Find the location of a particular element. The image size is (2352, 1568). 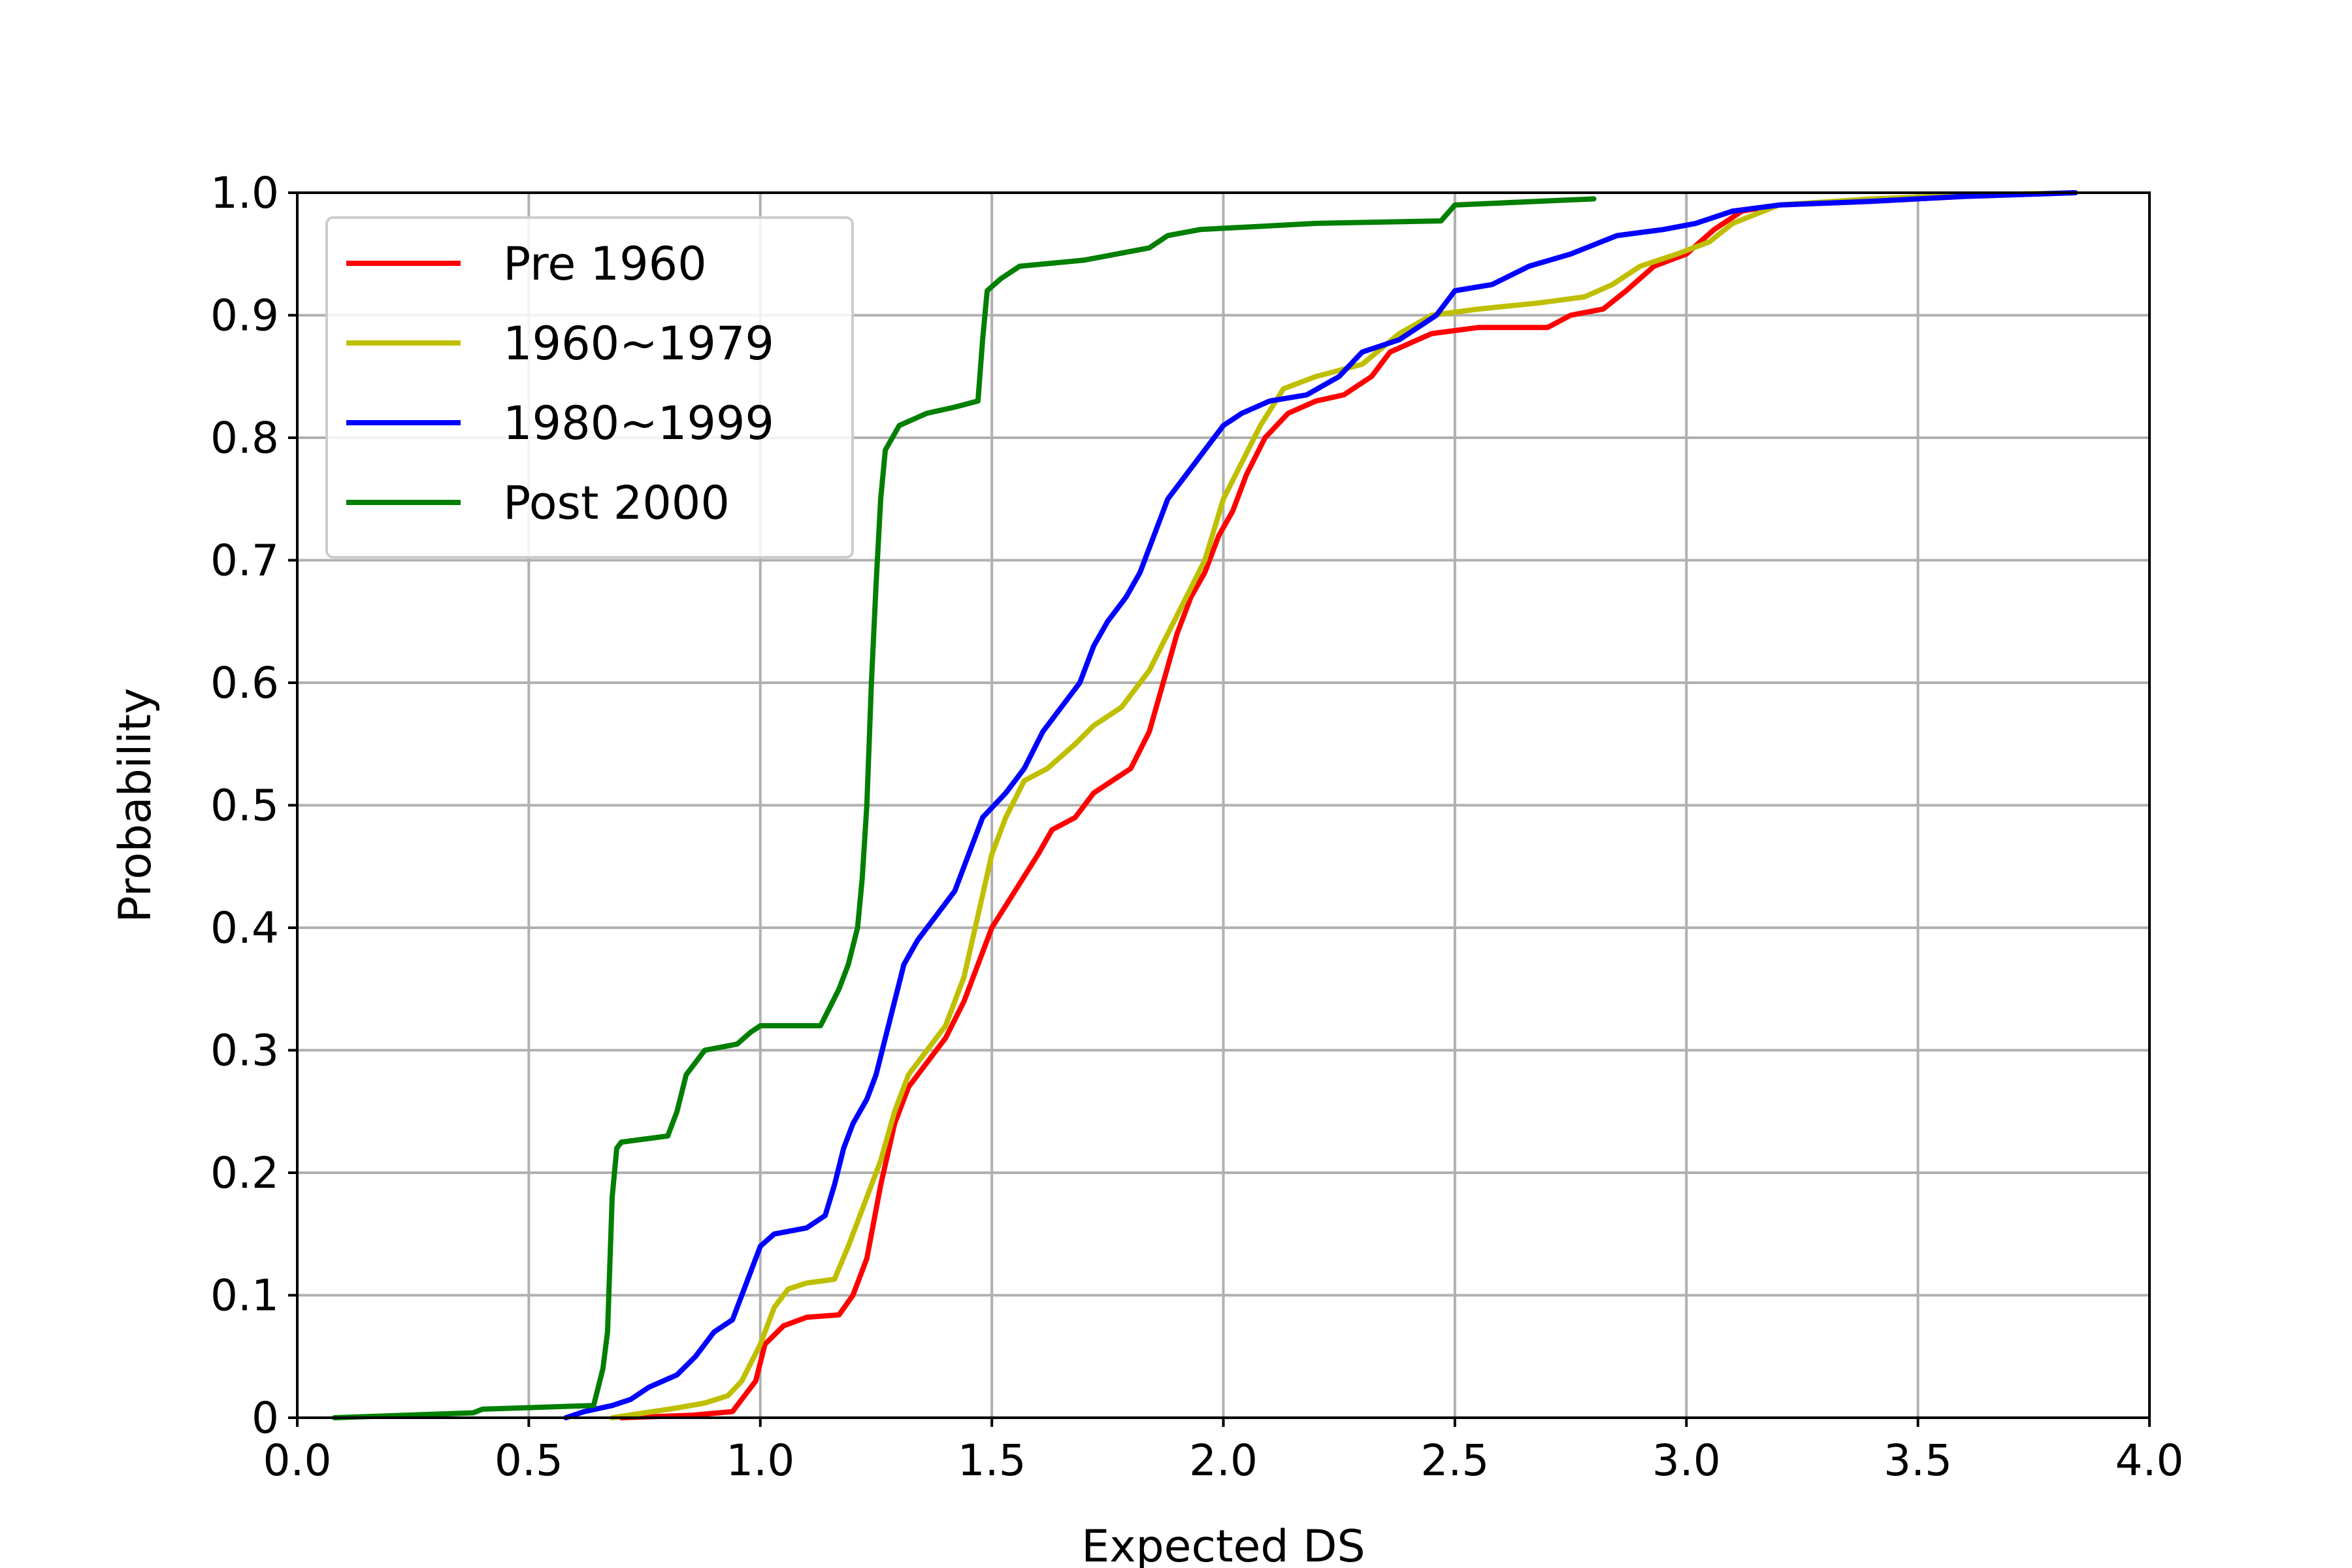

x-axis-title: Expected DS is located at coordinates (1223, 1544).